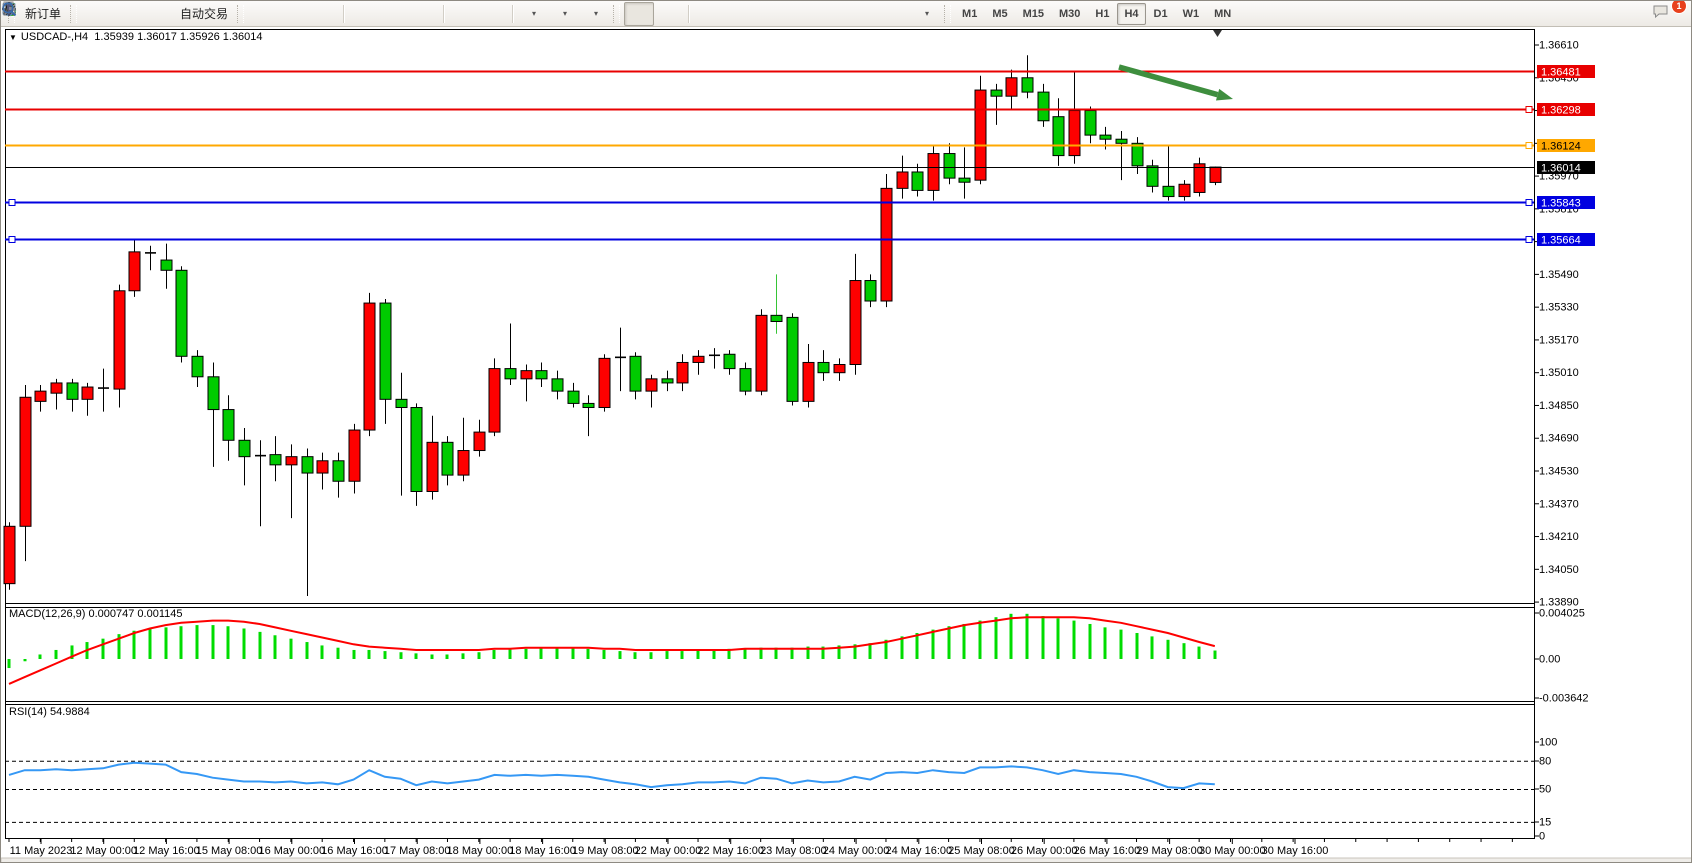  I want to click on indicators-button: ▾, so click(274, 14).